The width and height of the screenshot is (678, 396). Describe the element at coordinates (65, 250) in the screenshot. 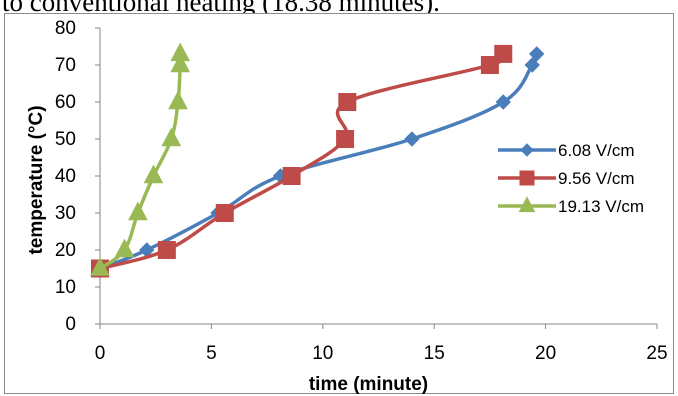

I see `y-tick-label: 20` at that location.